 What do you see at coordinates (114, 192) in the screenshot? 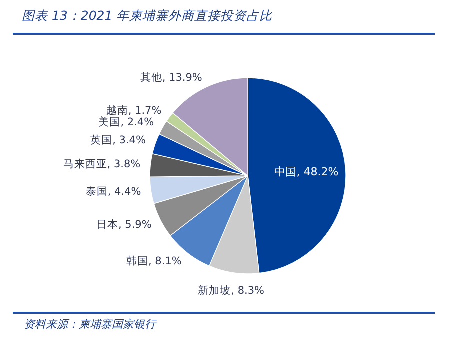
I see `slice-label: 泰国, 4.4%` at bounding box center [114, 192].